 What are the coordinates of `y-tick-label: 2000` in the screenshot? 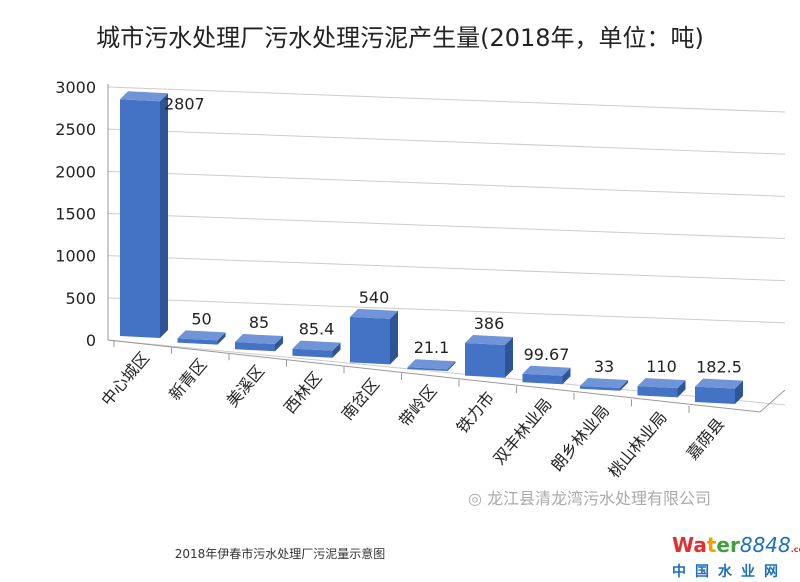 It's located at (75, 171).